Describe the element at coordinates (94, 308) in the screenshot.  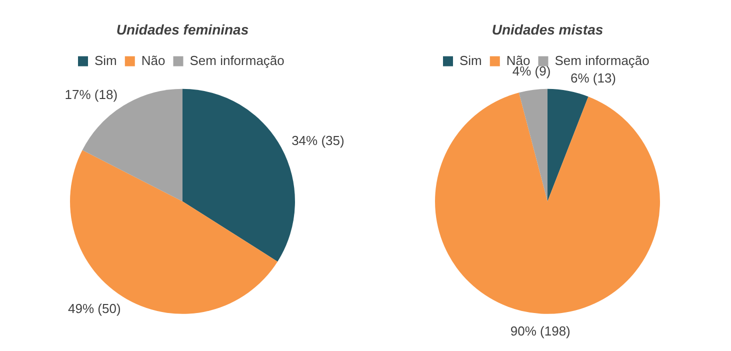
I see `data-label: 49% (50)` at that location.